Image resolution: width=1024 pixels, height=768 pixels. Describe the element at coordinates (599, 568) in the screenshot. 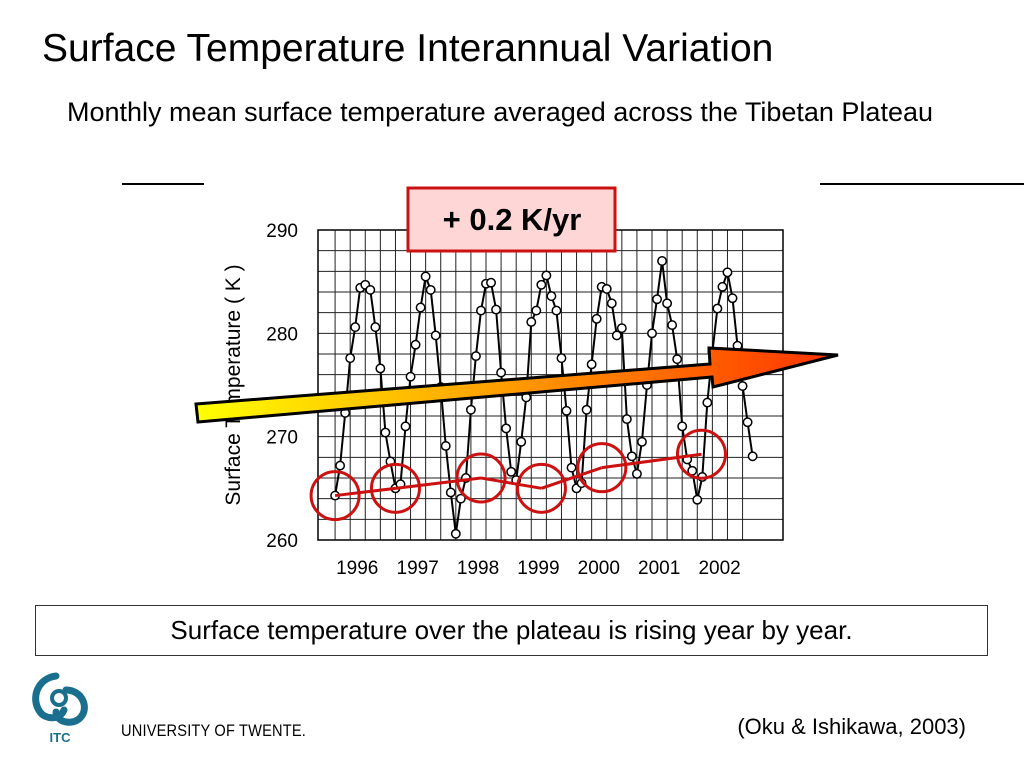

I see `x-tick-label: 2000` at that location.